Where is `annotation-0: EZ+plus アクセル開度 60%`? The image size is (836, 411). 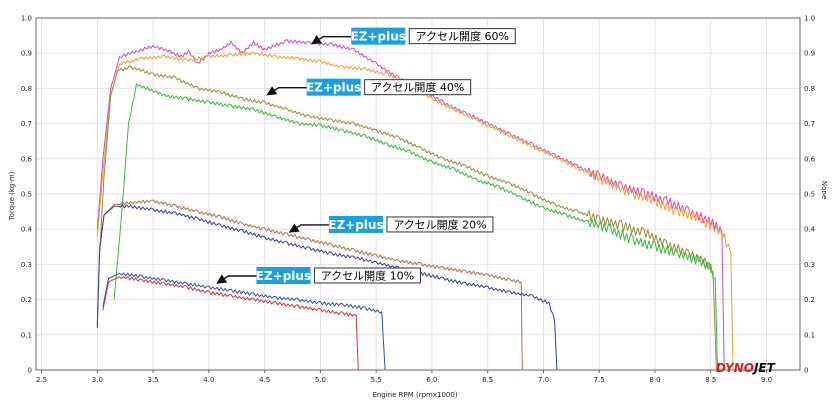
annotation-0: EZ+plus アクセル開度 60% is located at coordinates (413, 36).